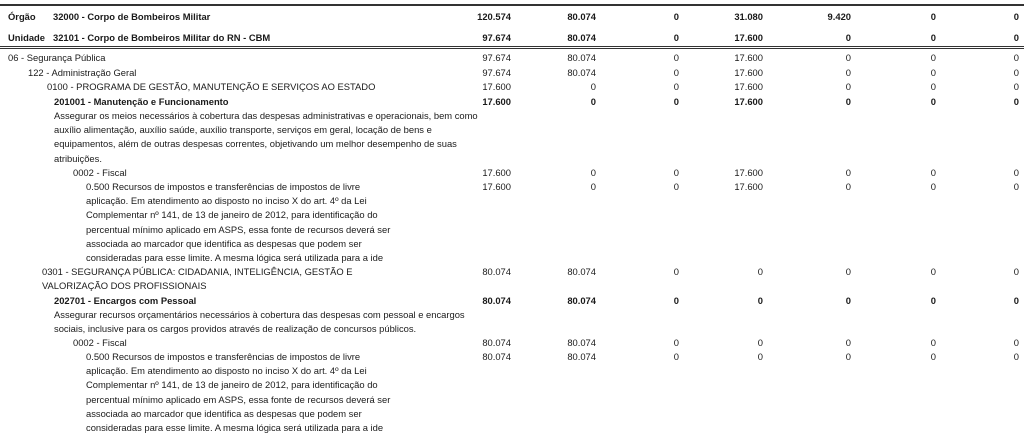 This screenshot has width=1024, height=440. What do you see at coordinates (494, 16) in the screenshot?
I see `value-cell: 120.574` at bounding box center [494, 16].